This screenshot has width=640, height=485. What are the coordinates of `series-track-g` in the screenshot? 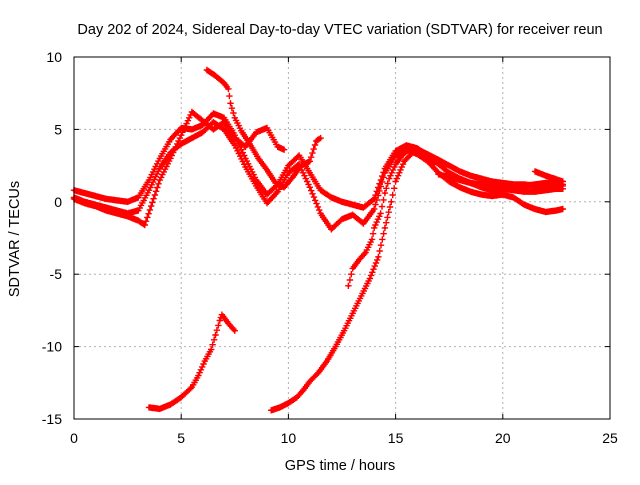 It's located at (391, 217).